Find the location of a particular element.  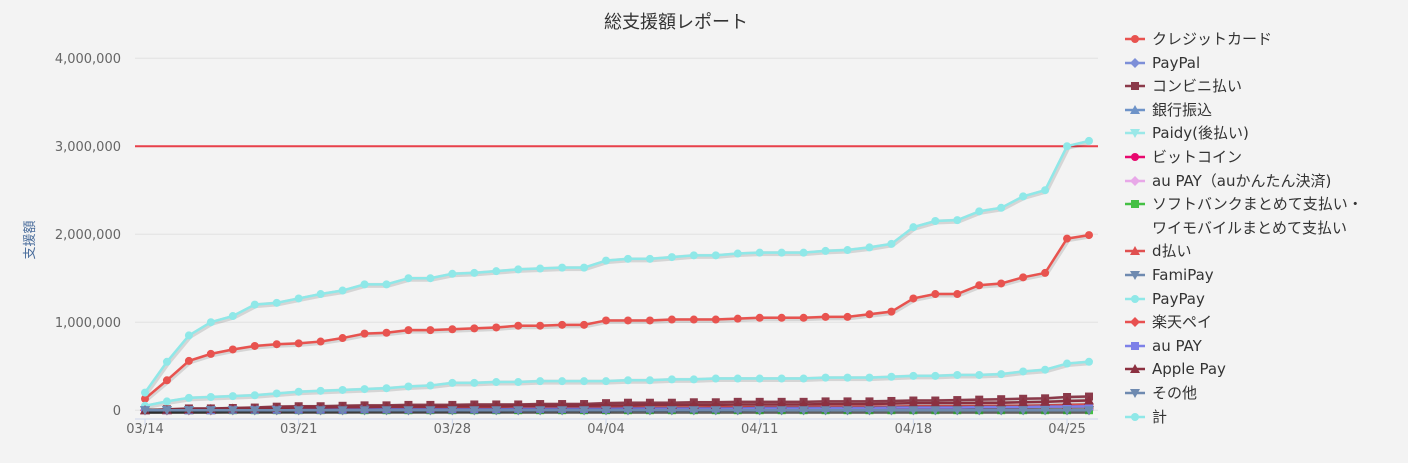

legend-label: au PAY（auかんたん決済) is located at coordinates (1242, 180).